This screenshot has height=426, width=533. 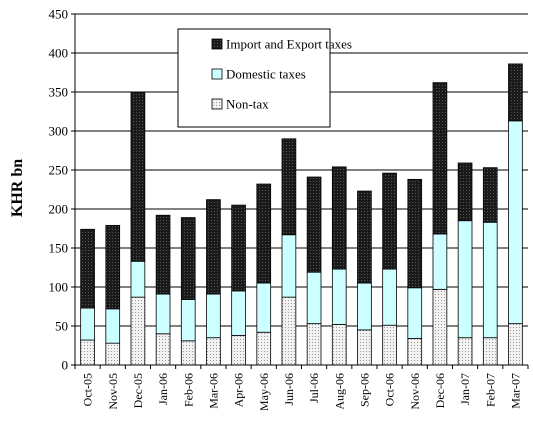 I want to click on y-tick-label: 200, so click(x=59, y=209).